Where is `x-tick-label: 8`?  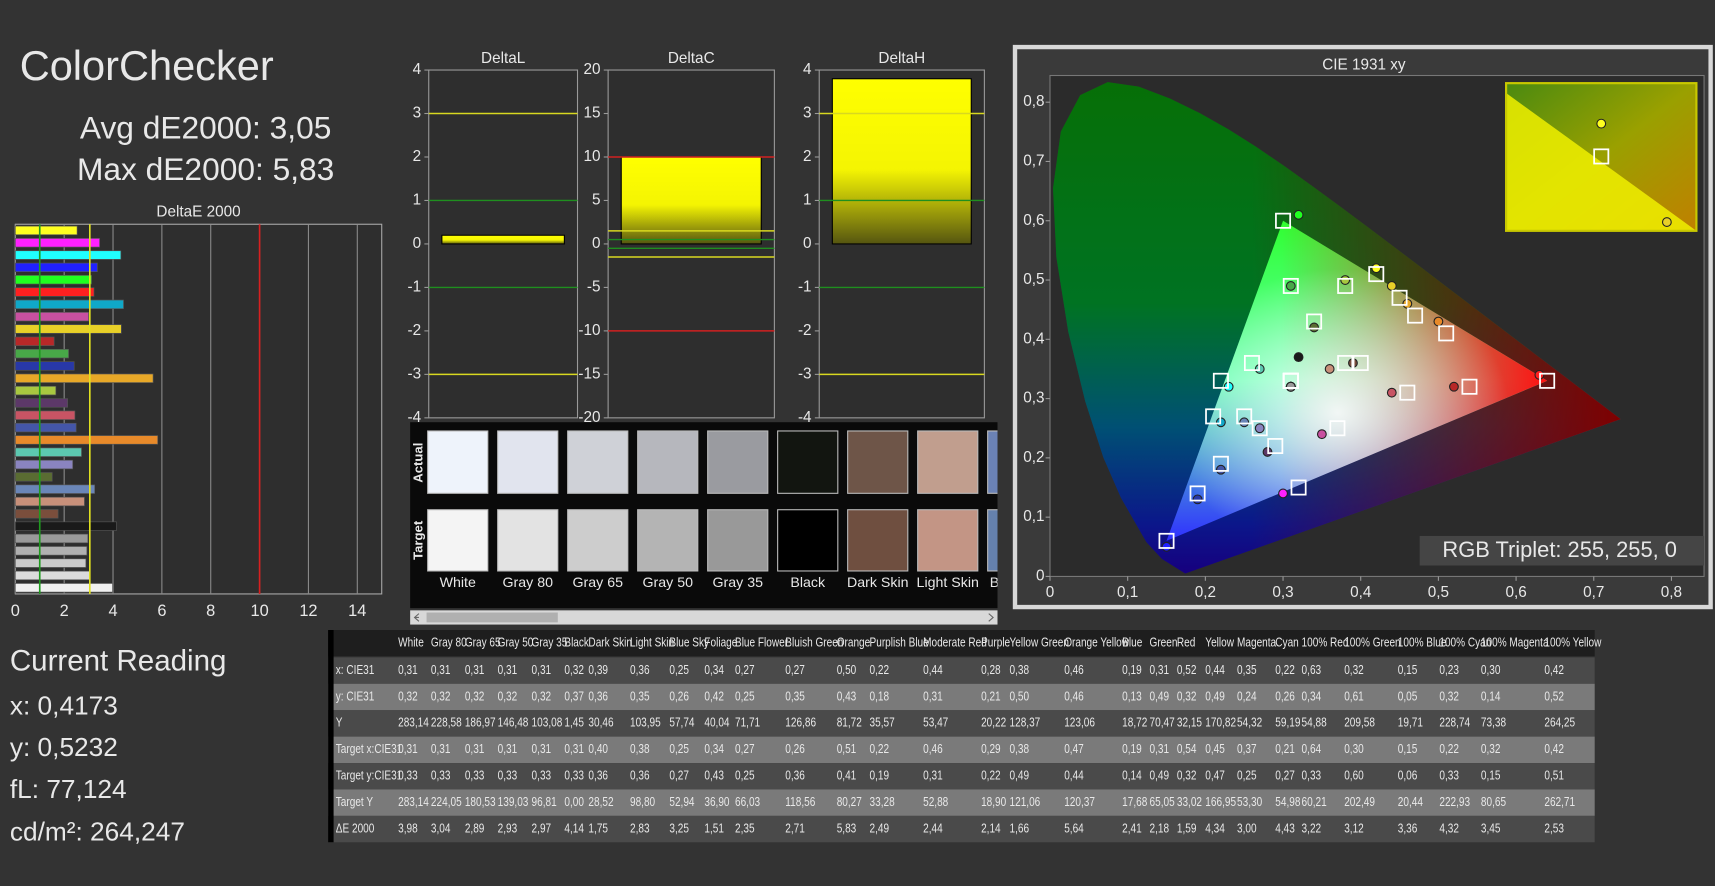
x-tick-label: 8 is located at coordinates (210, 611).